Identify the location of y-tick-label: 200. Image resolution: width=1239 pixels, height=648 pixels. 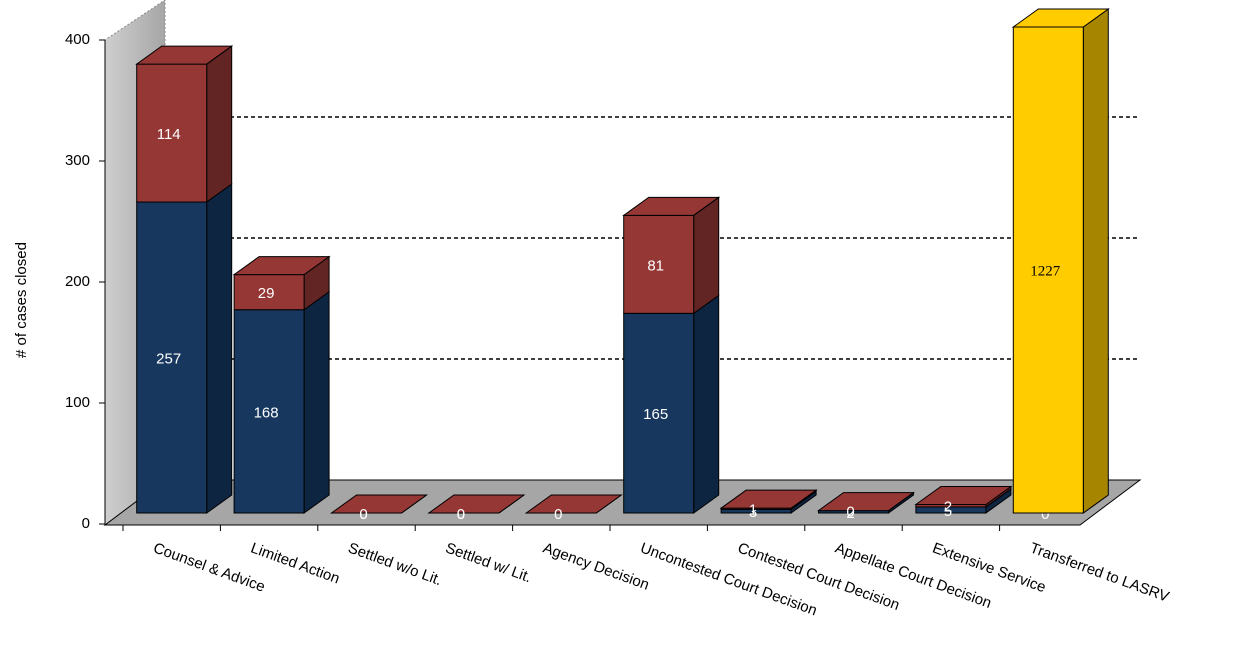
(77, 281).